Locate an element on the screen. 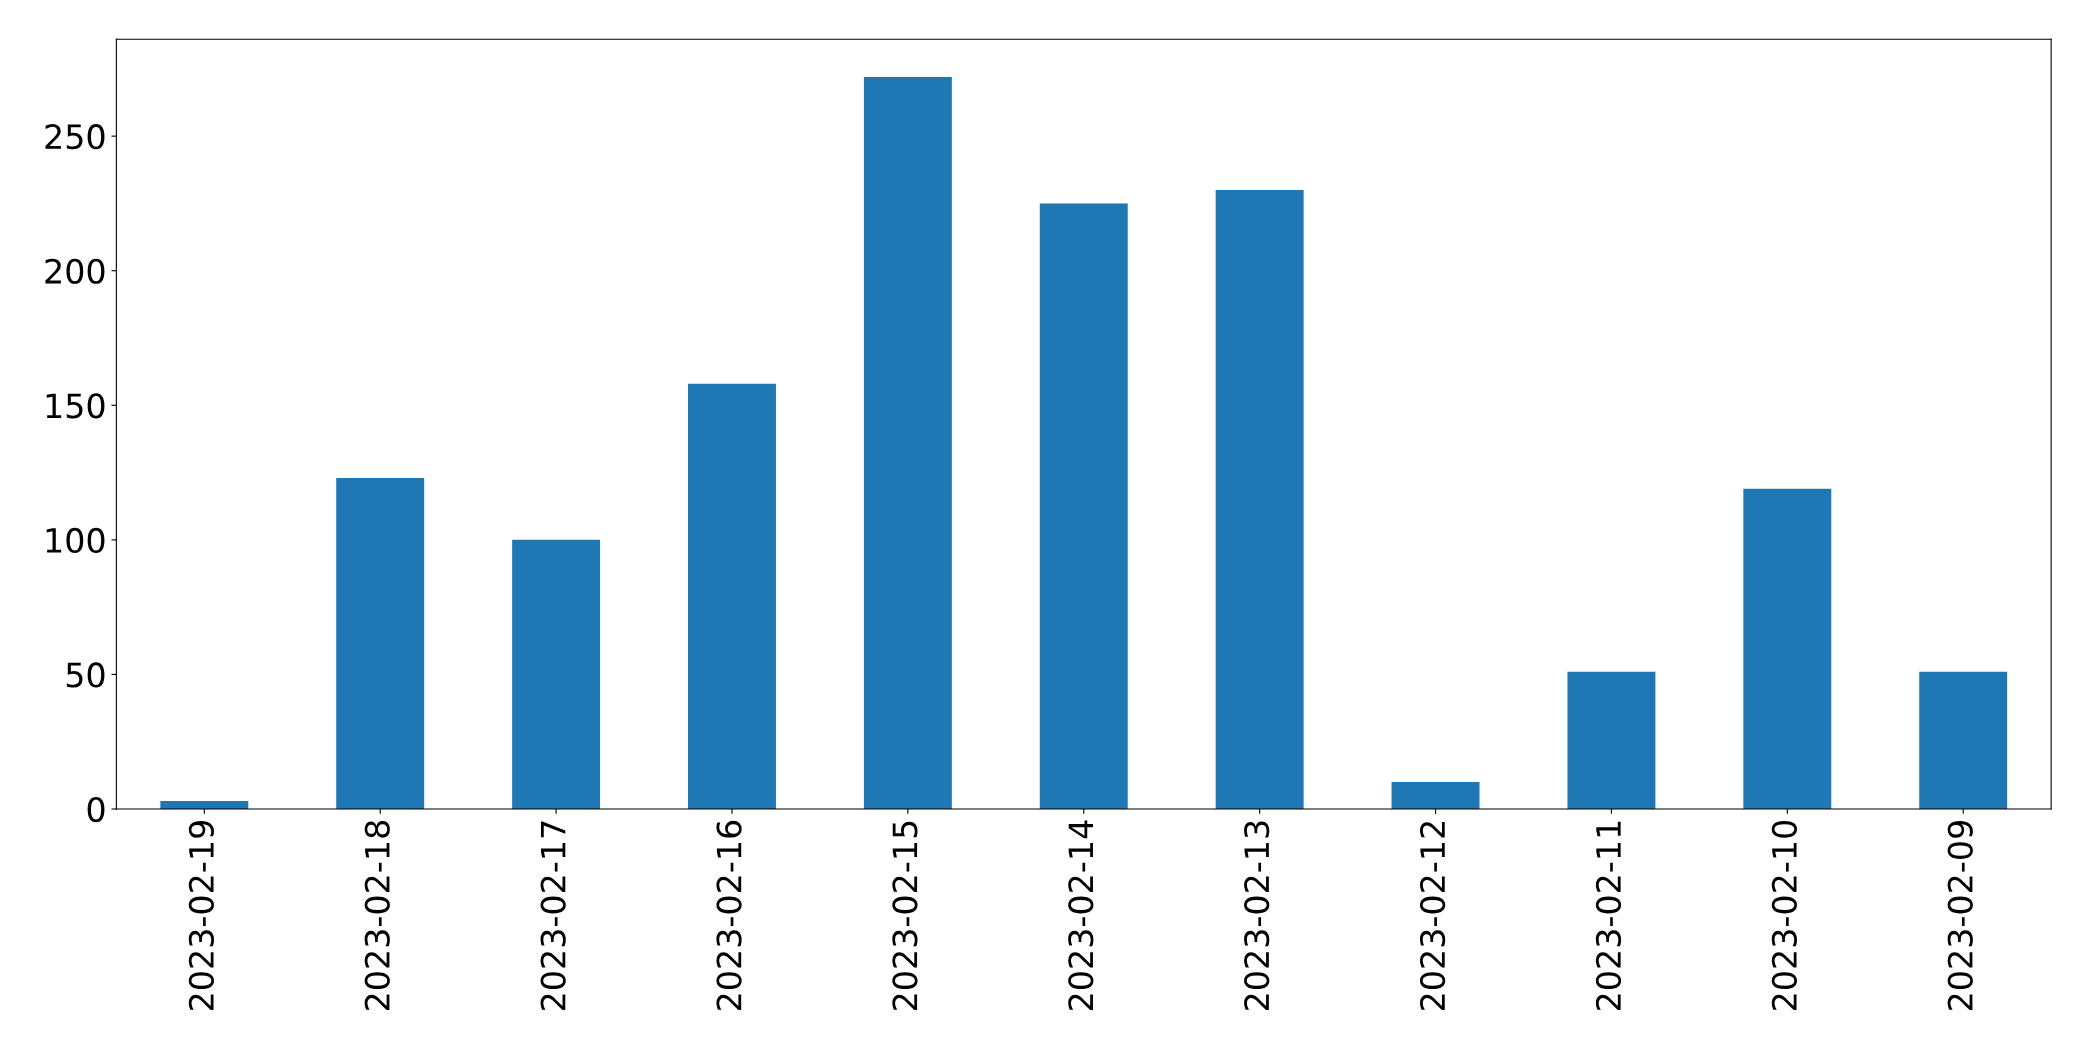 This screenshot has height=1061, width=2093. x-tick-label: 2023-02-13 is located at coordinates (1257, 916).